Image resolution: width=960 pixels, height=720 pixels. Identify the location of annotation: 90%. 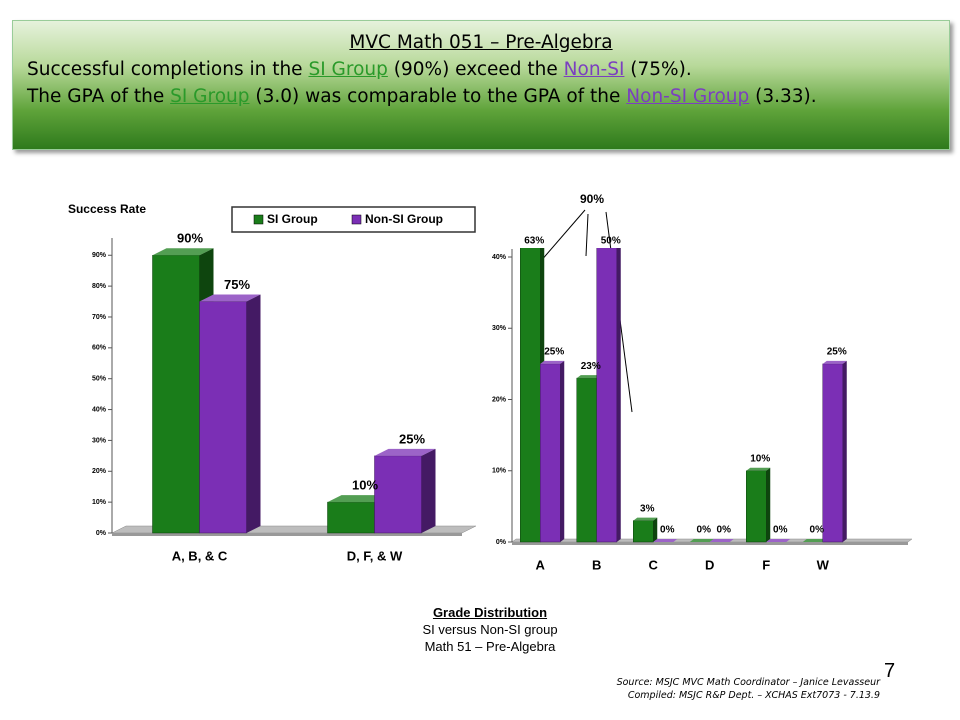
(592, 199).